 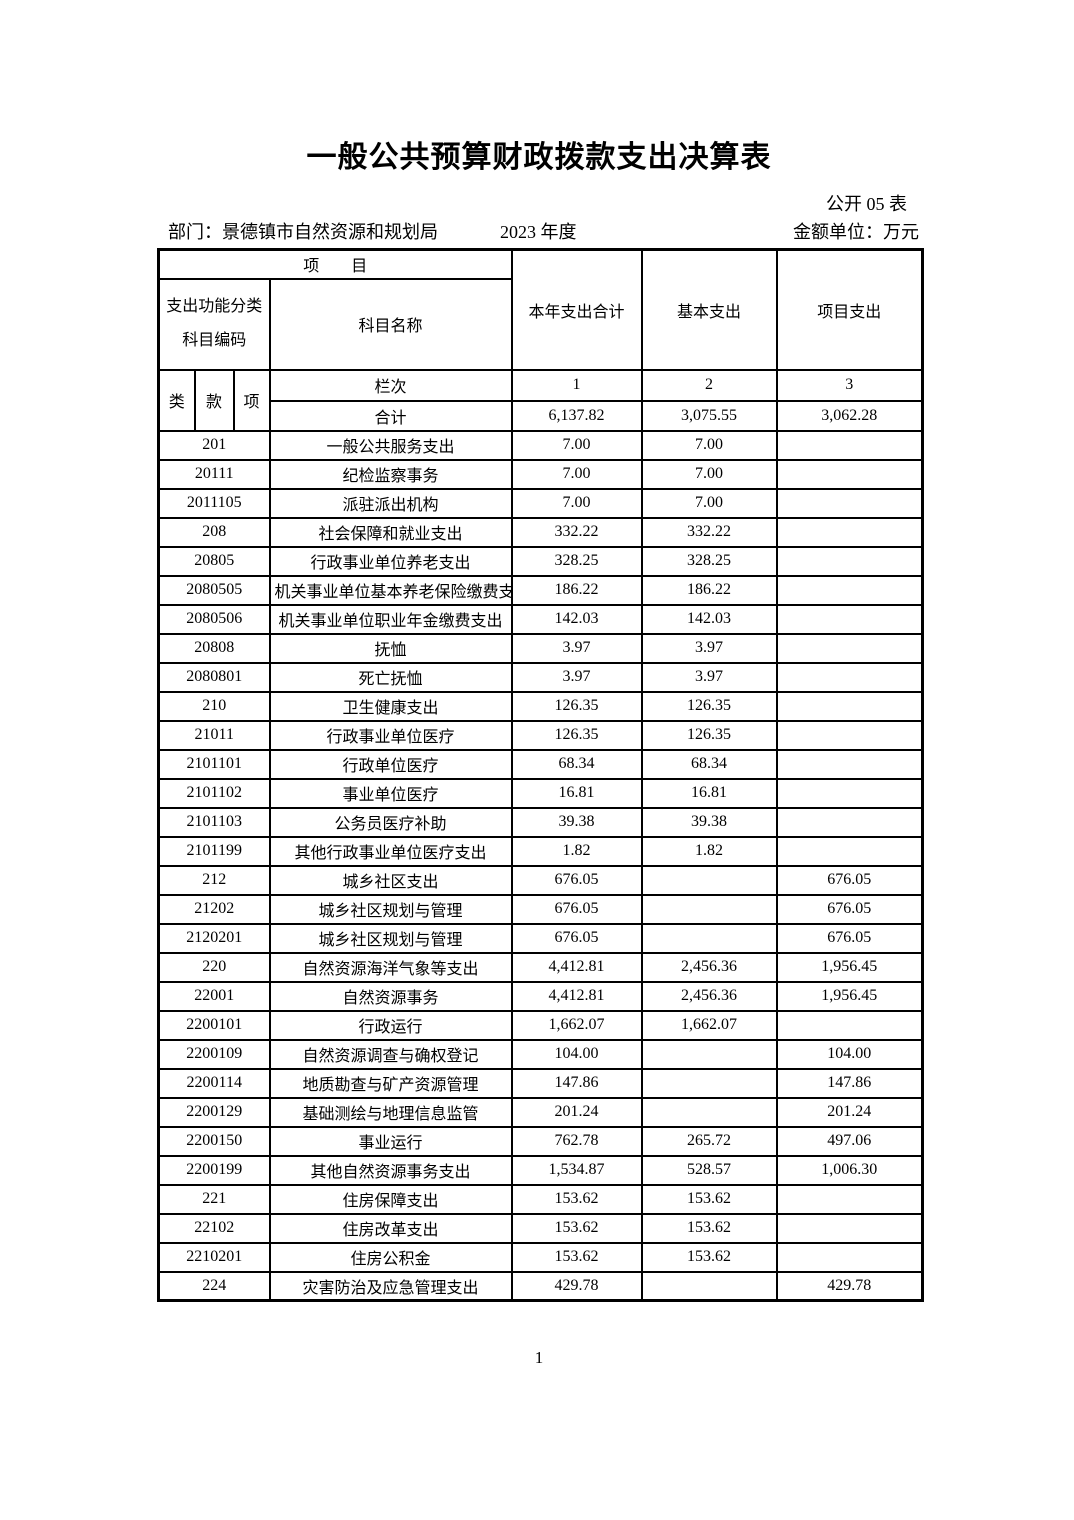 I want to click on table-row: 21011 行政事业单位医疗 126.35 126.35, so click(x=540, y=735).